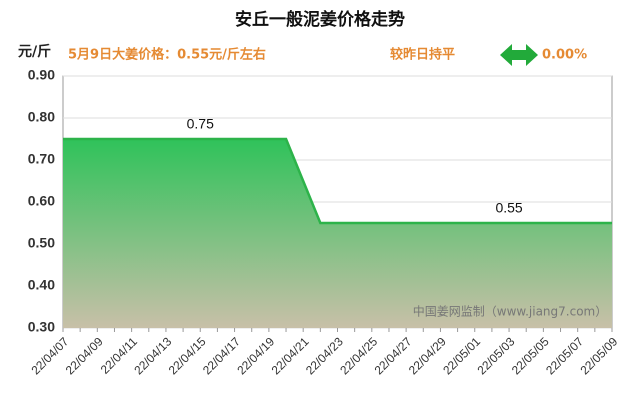 This screenshot has width=640, height=410. What do you see at coordinates (598, 355) in the screenshot?
I see `x-tick-label: 22/05/09` at bounding box center [598, 355].